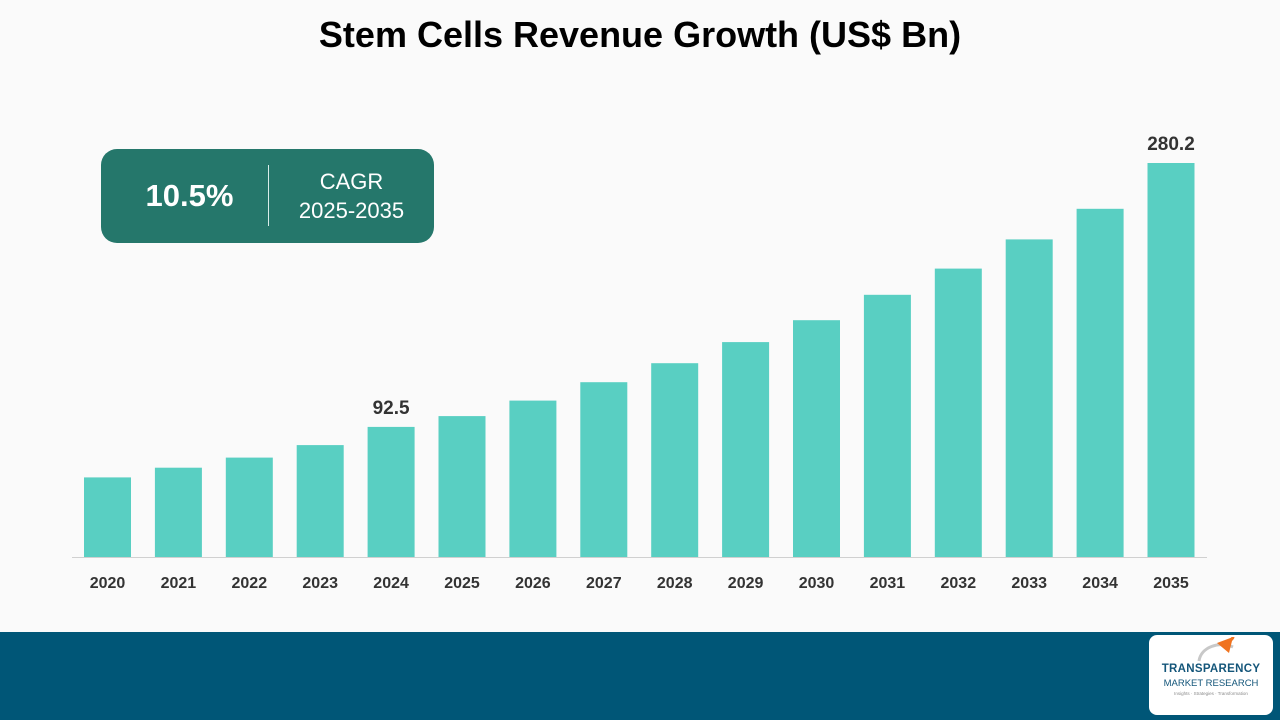 Image resolution: width=1280 pixels, height=720 pixels. I want to click on cagr-label: CAGR, so click(351, 181).